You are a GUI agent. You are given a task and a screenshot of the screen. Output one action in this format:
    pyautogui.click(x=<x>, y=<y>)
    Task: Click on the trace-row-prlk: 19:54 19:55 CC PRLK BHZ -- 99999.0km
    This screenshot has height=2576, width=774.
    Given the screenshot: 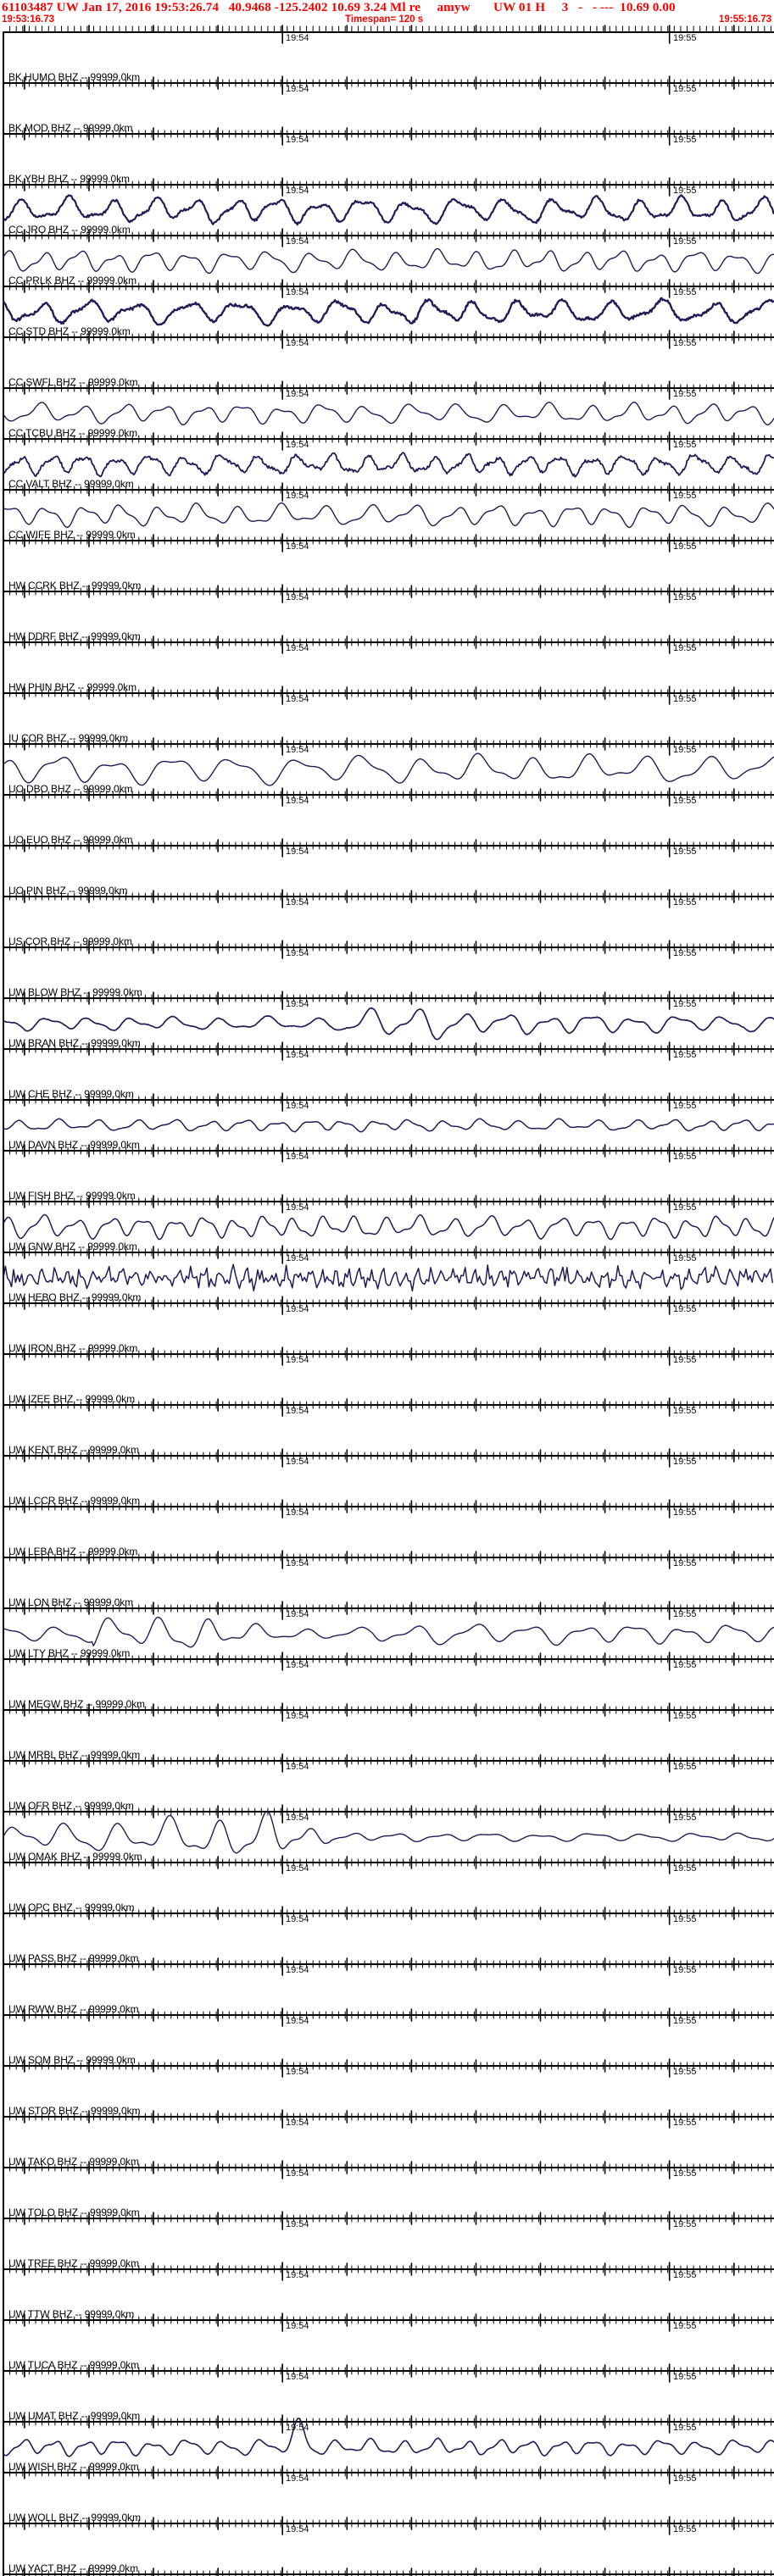 What is the action you would take?
    pyautogui.click(x=387, y=261)
    